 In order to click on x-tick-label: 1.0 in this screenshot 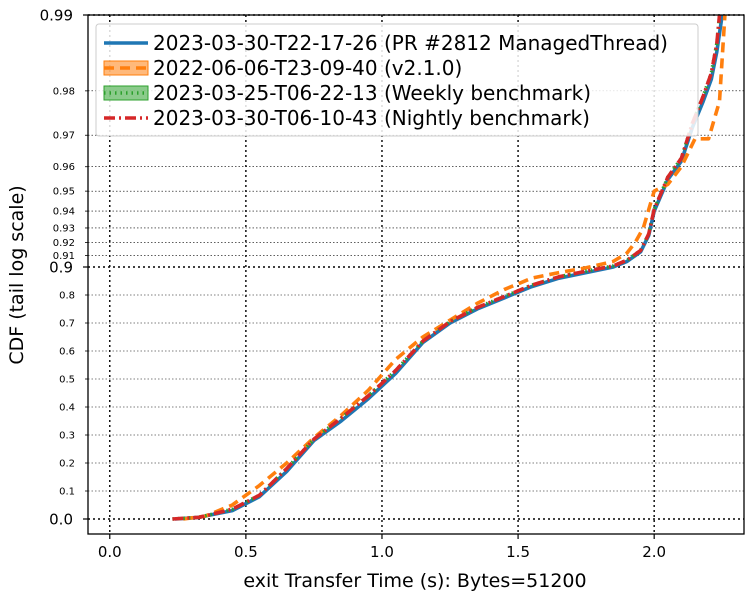, I will do `click(382, 552)`.